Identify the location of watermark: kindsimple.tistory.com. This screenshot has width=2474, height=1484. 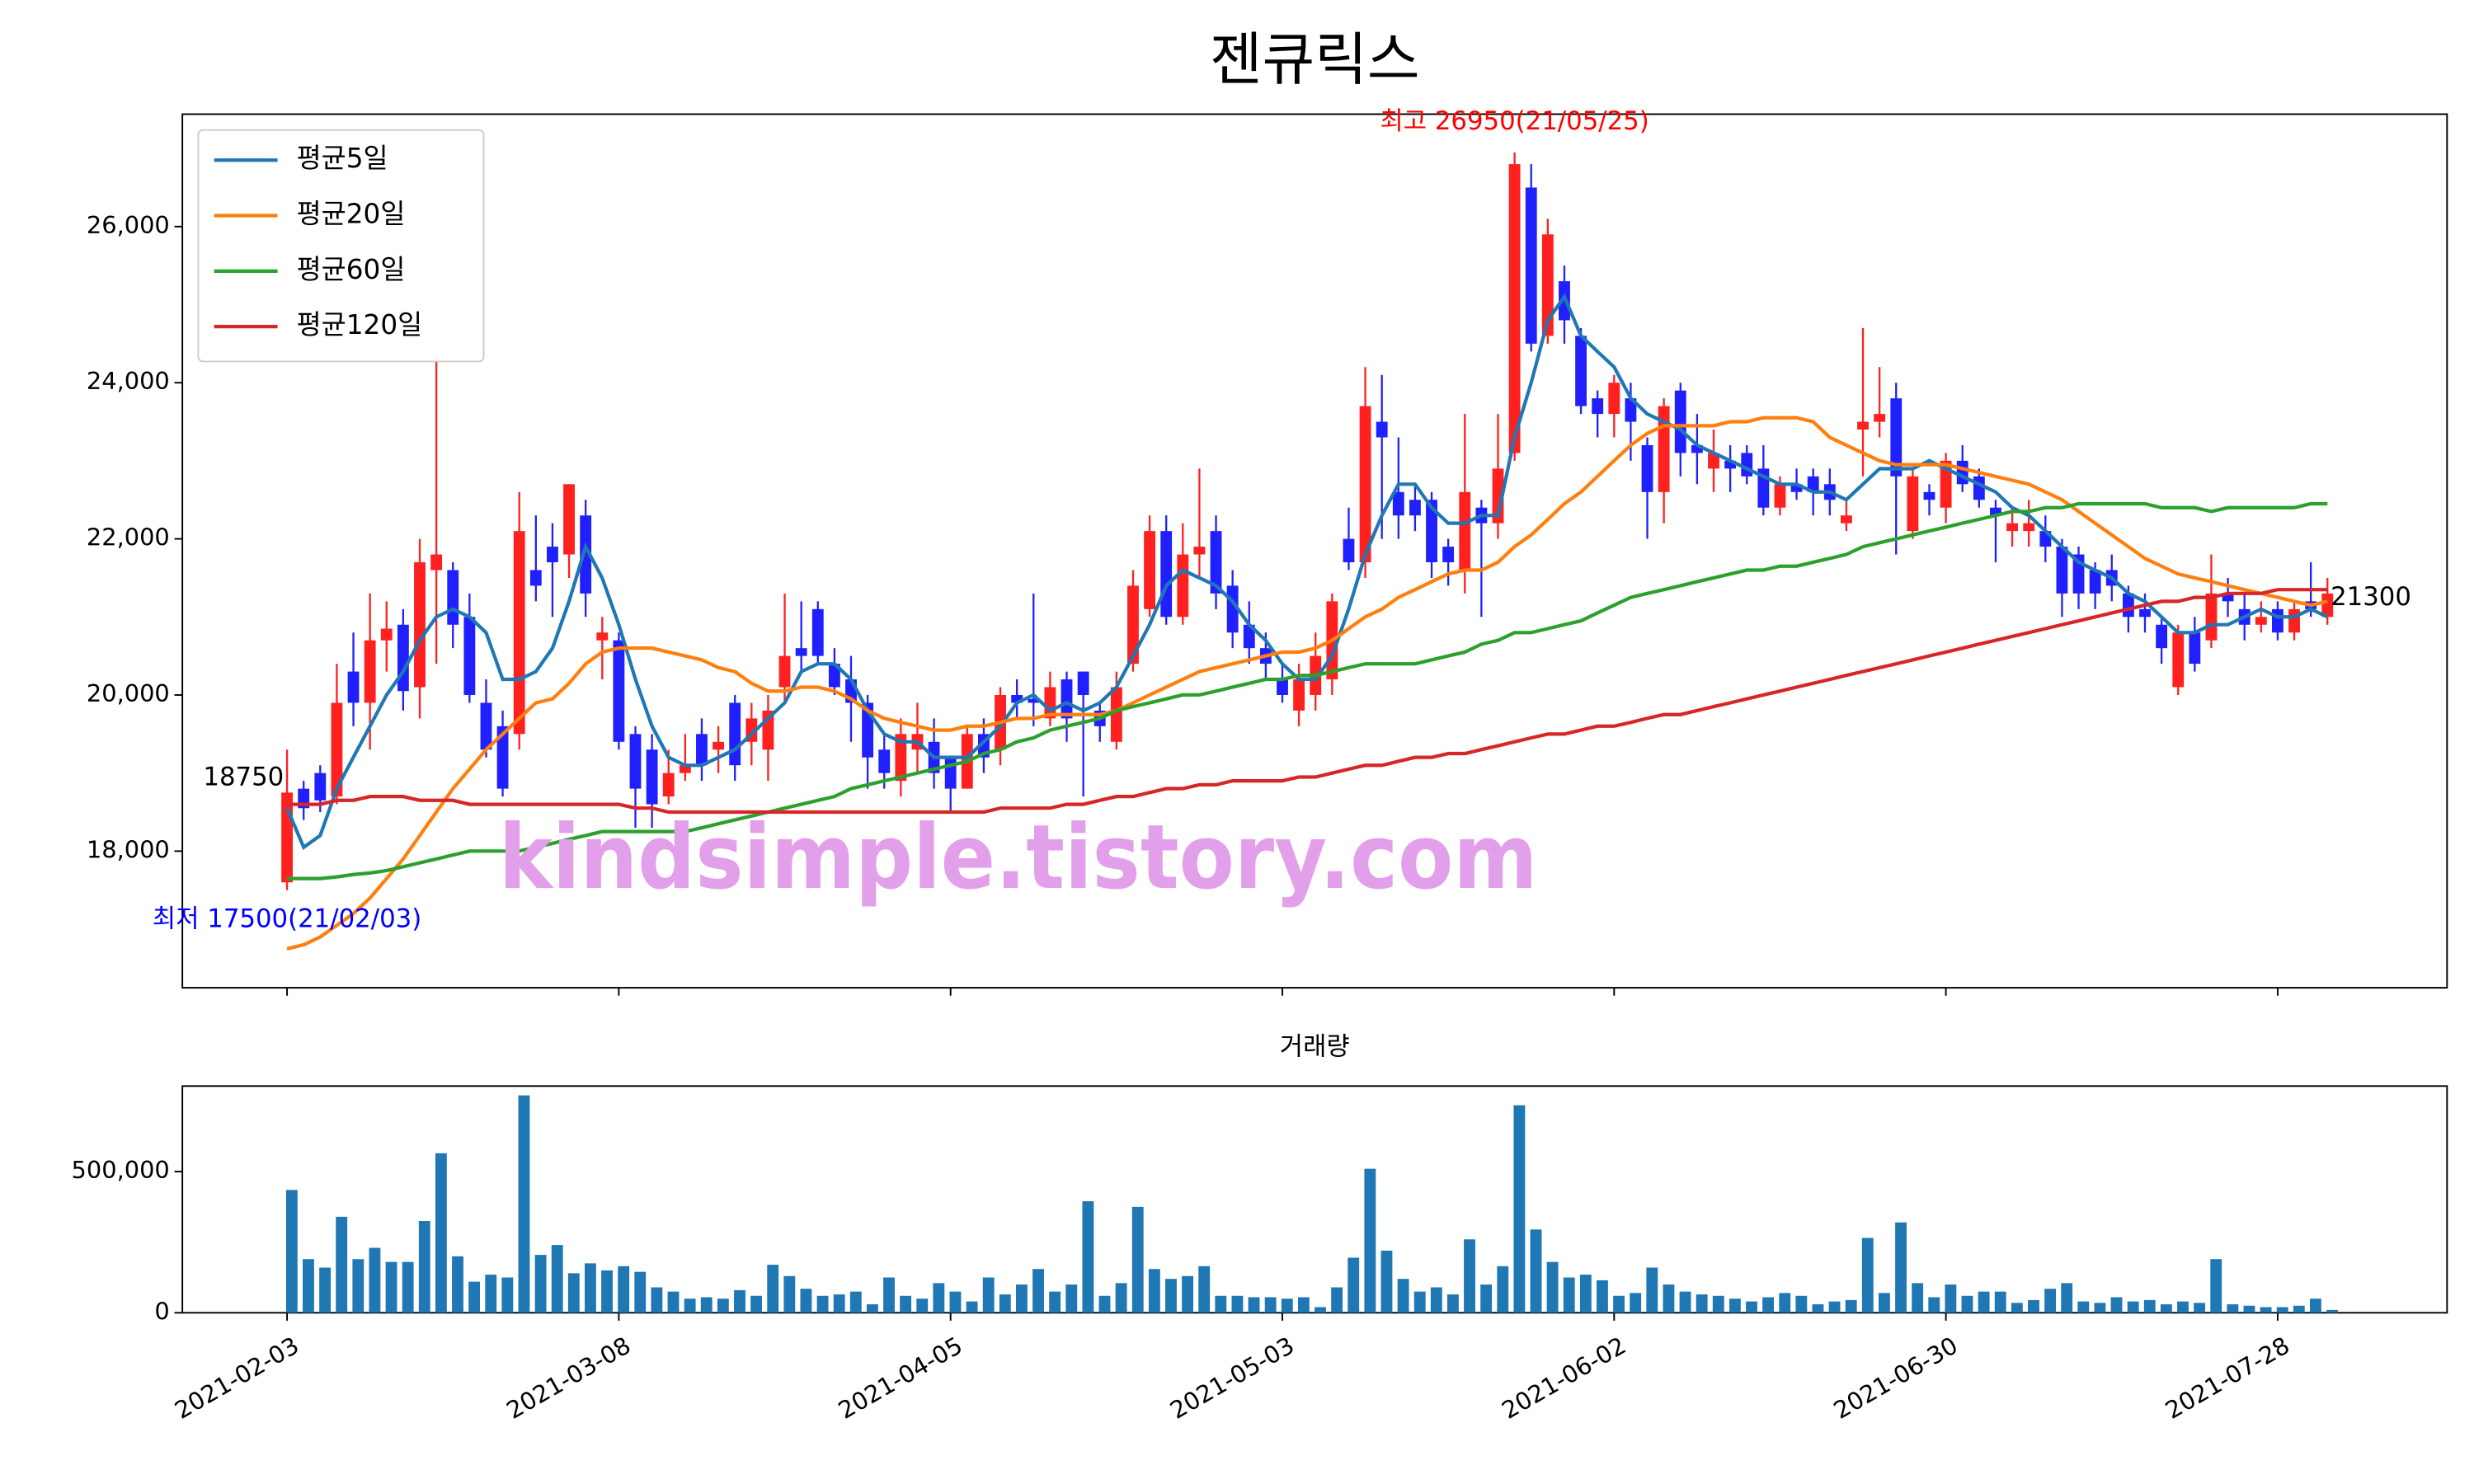
(1018, 858).